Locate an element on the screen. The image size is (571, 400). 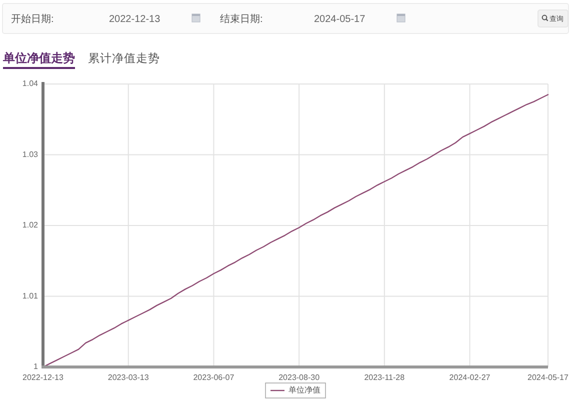
y-tick-label: 1.03 is located at coordinates (30, 154).